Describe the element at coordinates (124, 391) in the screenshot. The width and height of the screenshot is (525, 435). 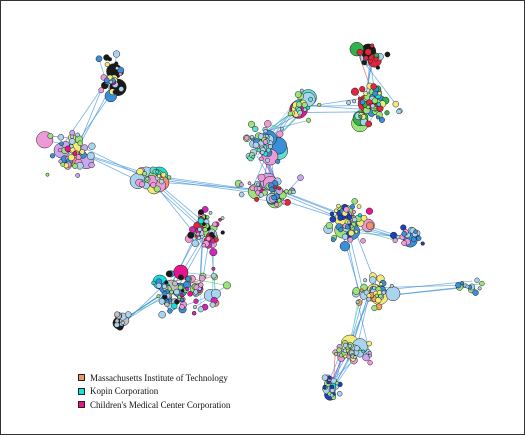
I see `legend-label-kopin: Kopin Corporation` at that location.